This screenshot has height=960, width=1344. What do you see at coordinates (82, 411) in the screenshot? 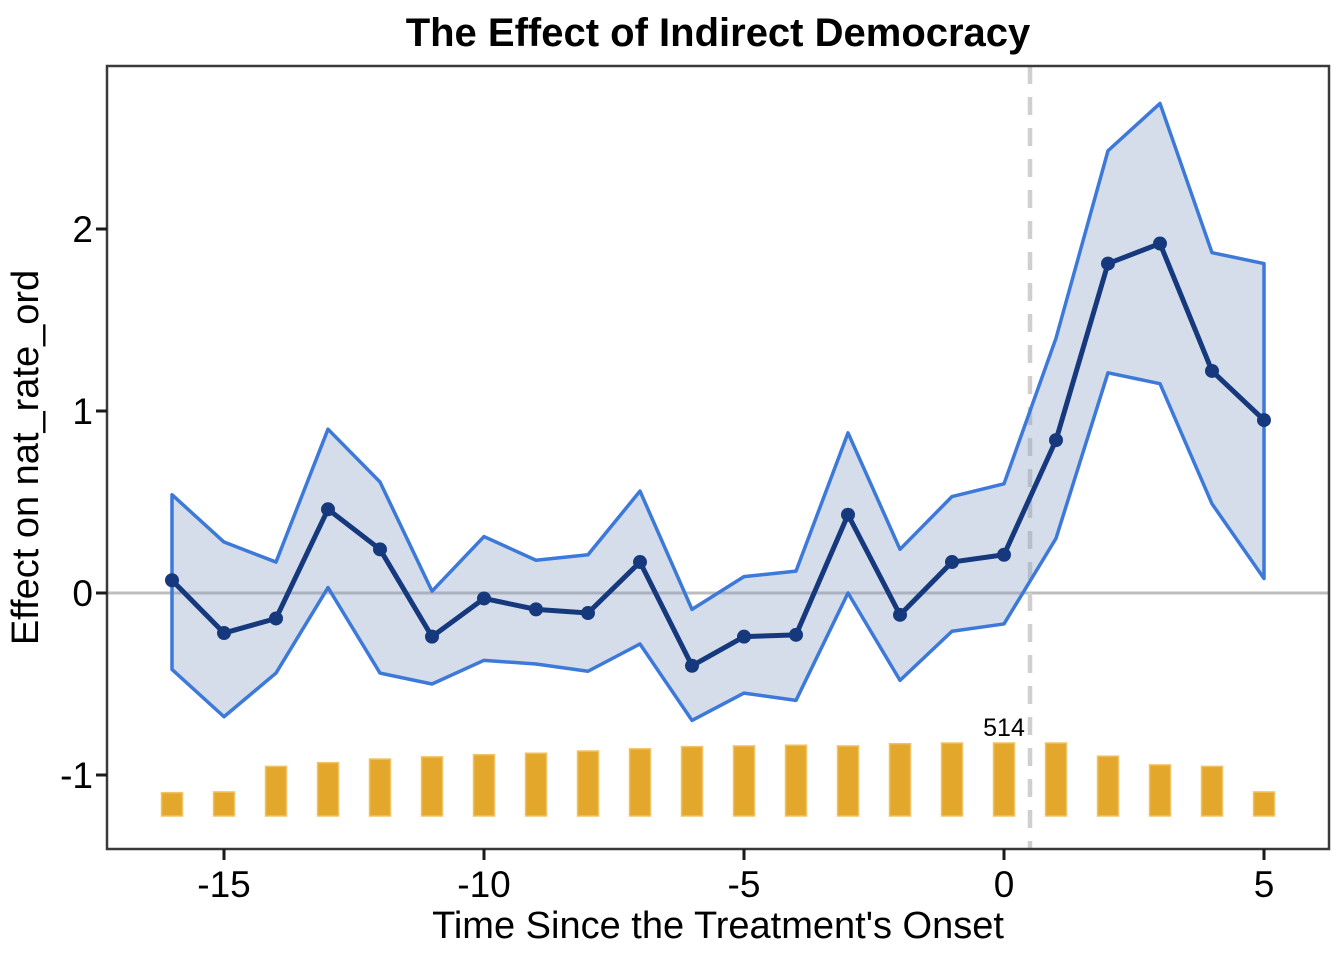
I see `y-tick-label: 1` at bounding box center [82, 411].